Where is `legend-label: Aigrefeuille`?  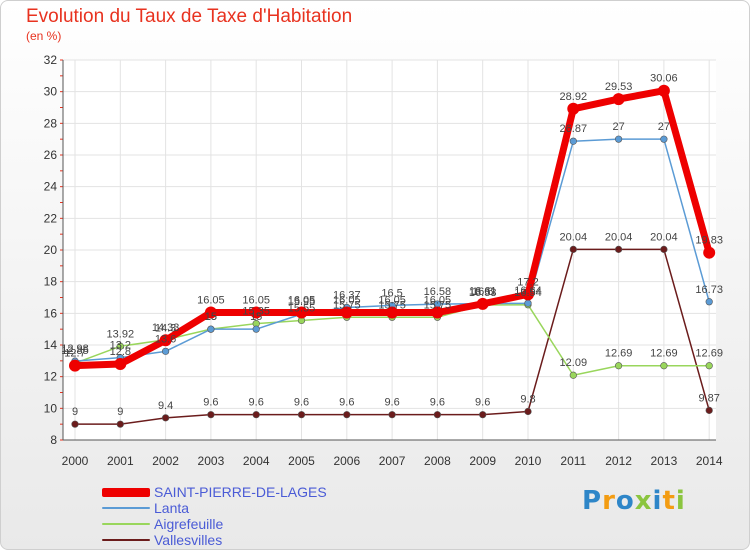
legend-label: Aigrefeuille is located at coordinates (189, 524).